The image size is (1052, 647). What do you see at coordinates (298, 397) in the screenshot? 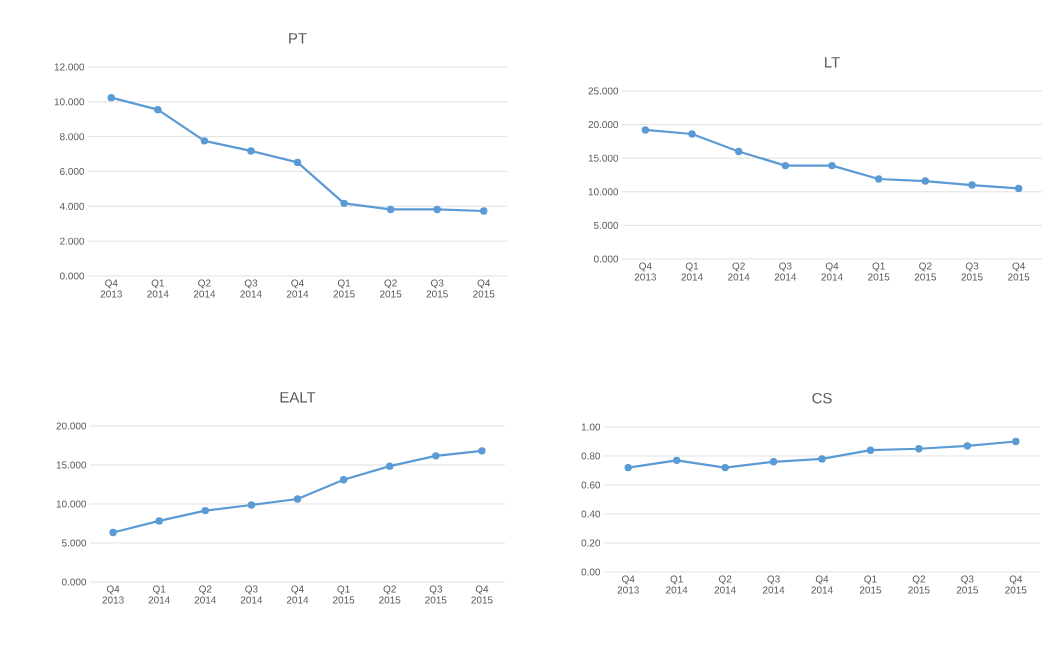
I see `chart-title: EALT` at bounding box center [298, 397].